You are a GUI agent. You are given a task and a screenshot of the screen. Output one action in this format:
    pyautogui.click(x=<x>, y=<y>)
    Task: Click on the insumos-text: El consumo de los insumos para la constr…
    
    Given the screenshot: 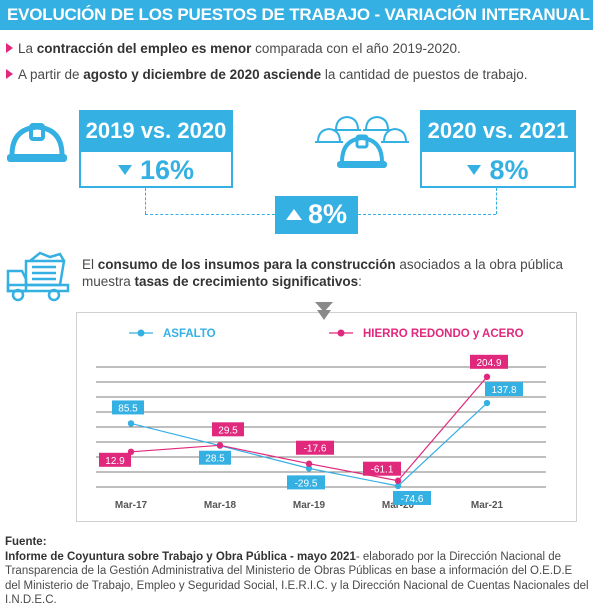 What is the action you would take?
    pyautogui.click(x=332, y=273)
    